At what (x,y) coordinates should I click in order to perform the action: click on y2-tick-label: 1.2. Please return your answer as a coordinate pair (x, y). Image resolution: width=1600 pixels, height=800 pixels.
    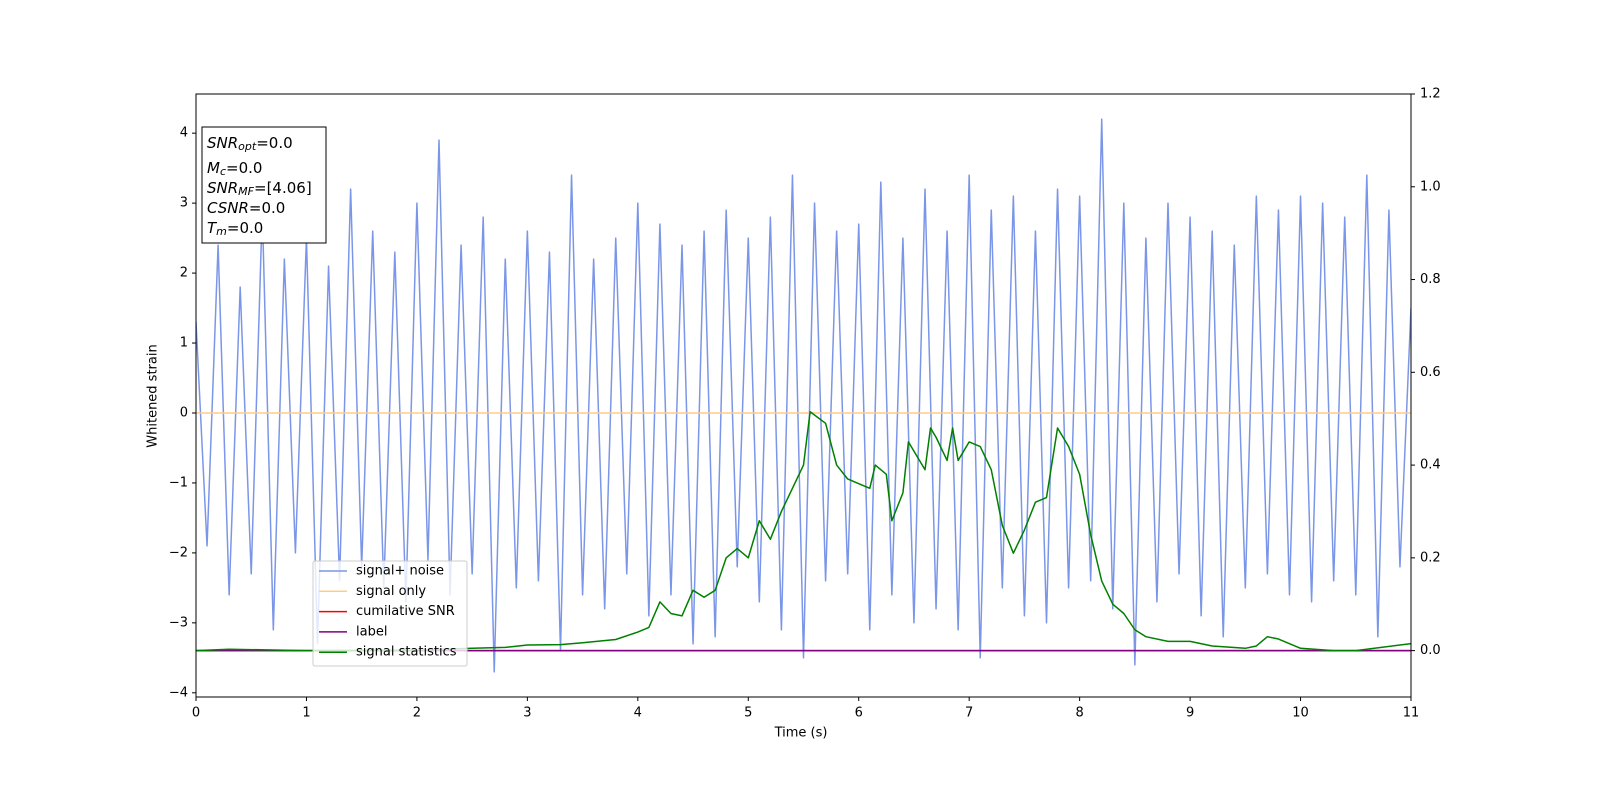
    Looking at the image, I should click on (1430, 94).